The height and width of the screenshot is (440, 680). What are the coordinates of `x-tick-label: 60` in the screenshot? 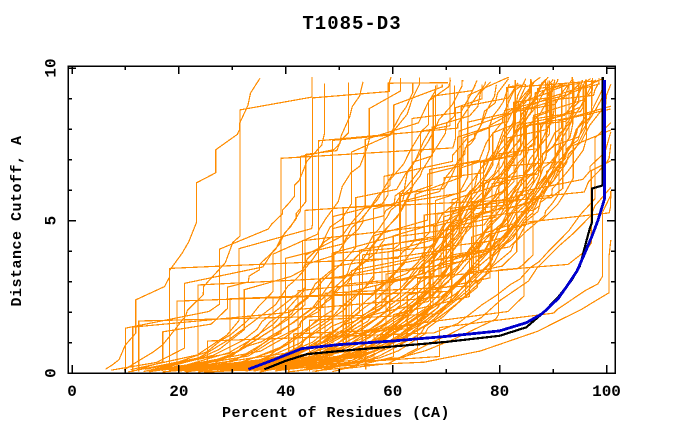 It's located at (392, 392).